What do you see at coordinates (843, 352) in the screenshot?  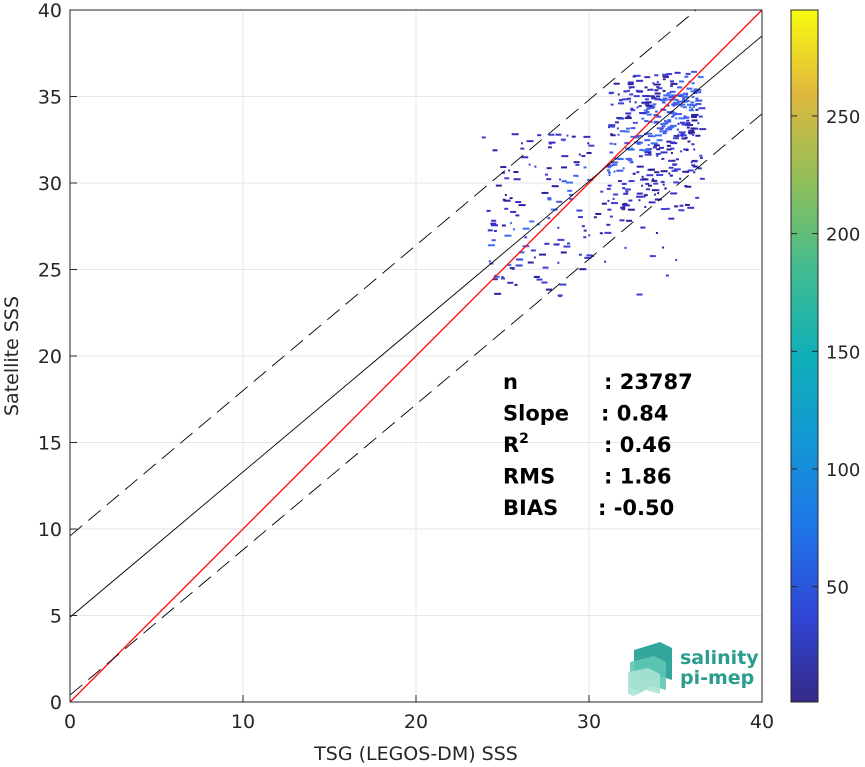 I see `colorbar-tick-label: 150` at bounding box center [843, 352].